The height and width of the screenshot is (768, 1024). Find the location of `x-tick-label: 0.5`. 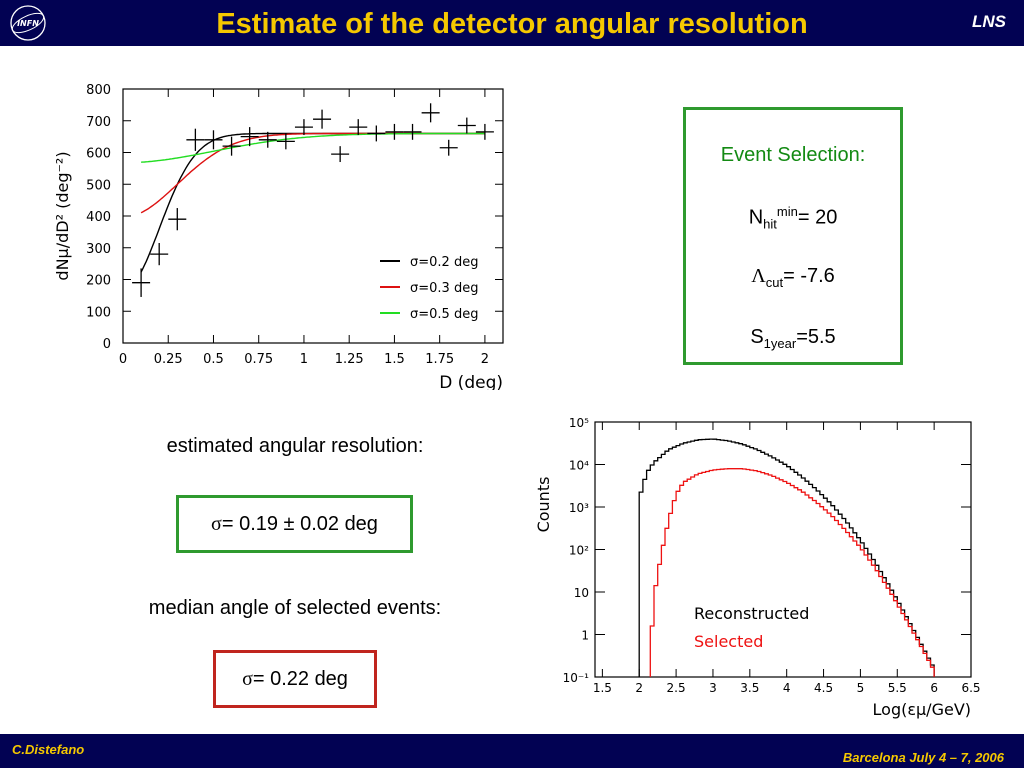

x-tick-label: 0.5 is located at coordinates (213, 359).